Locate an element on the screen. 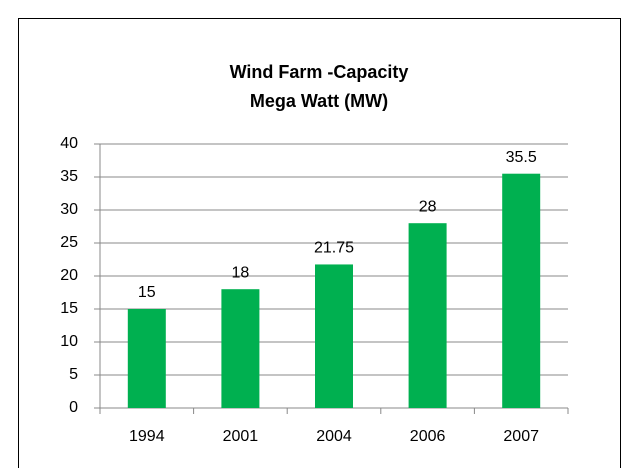 Image resolution: width=638 pixels, height=468 pixels. y-tick-label: 20 is located at coordinates (69, 275).